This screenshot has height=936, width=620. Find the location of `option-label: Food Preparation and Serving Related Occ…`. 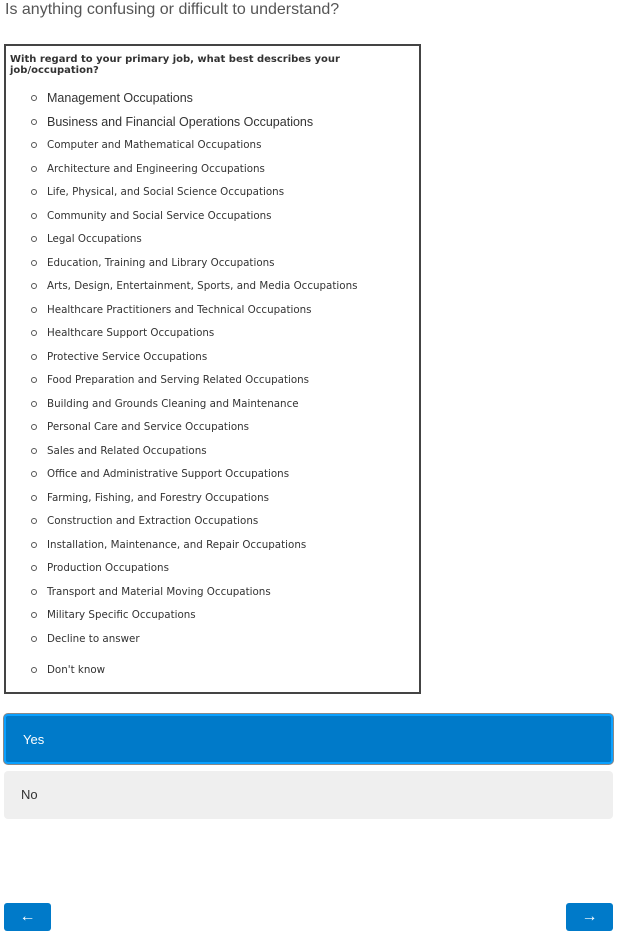

option-label: Food Preparation and Serving Related Occ… is located at coordinates (178, 380).